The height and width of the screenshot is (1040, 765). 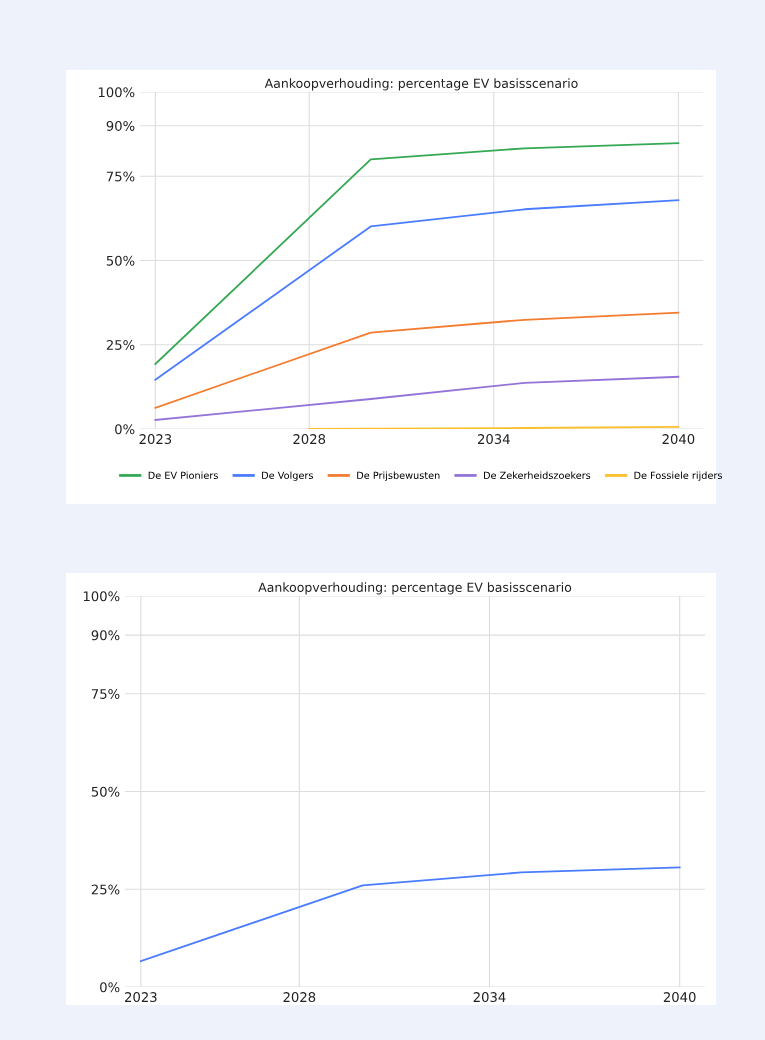 I want to click on legend-label: De Zekerheidszoekers, so click(x=537, y=475).